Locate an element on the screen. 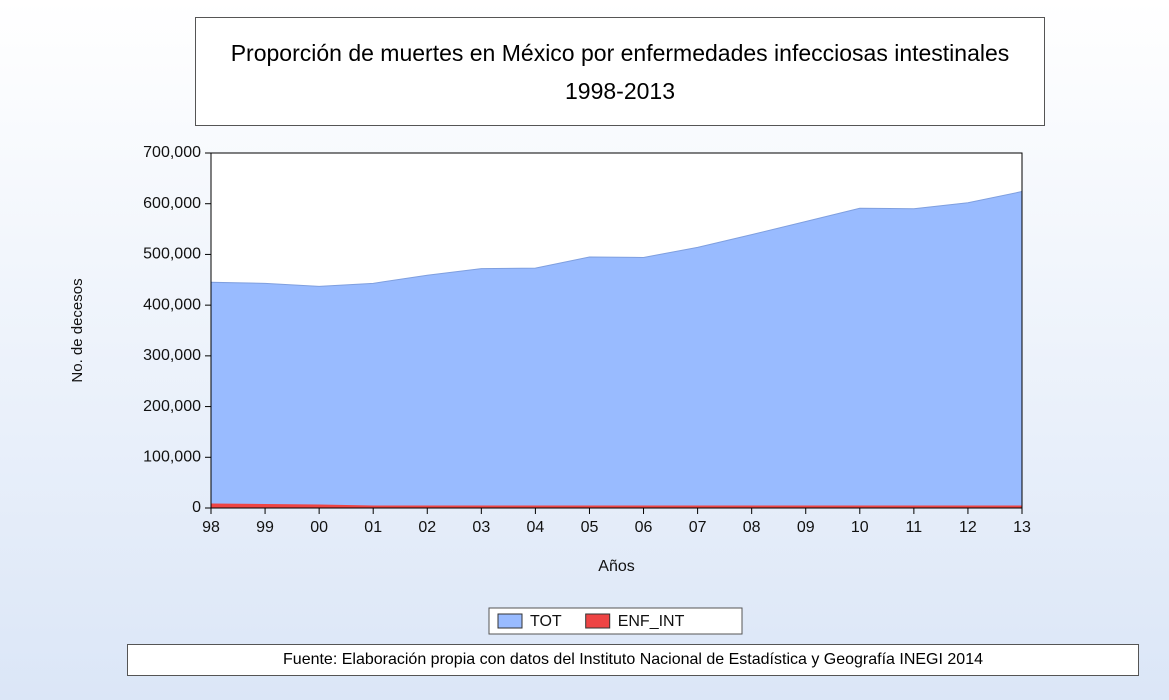 The image size is (1169, 700). x-tick-label: 99 is located at coordinates (265, 527).